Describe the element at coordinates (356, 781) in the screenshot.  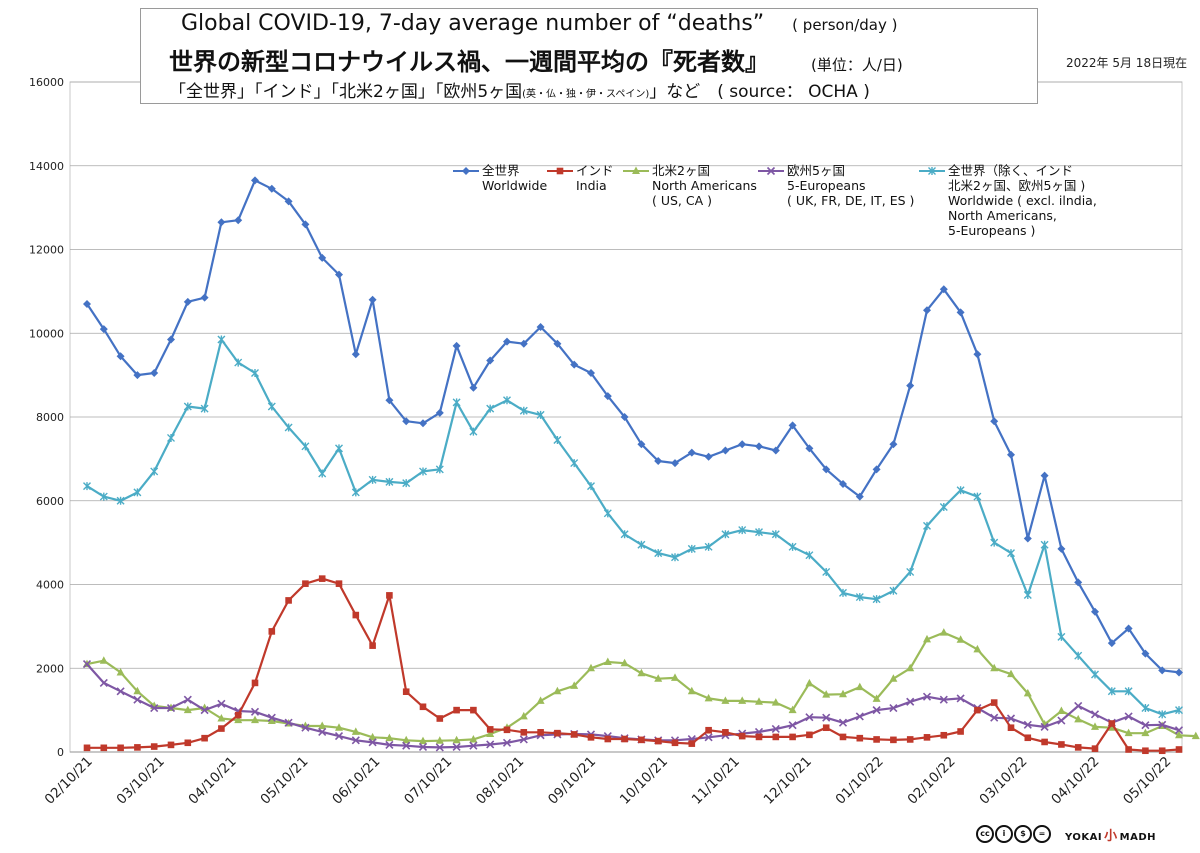
I see `x-tick-label: 06/10/21` at that location.